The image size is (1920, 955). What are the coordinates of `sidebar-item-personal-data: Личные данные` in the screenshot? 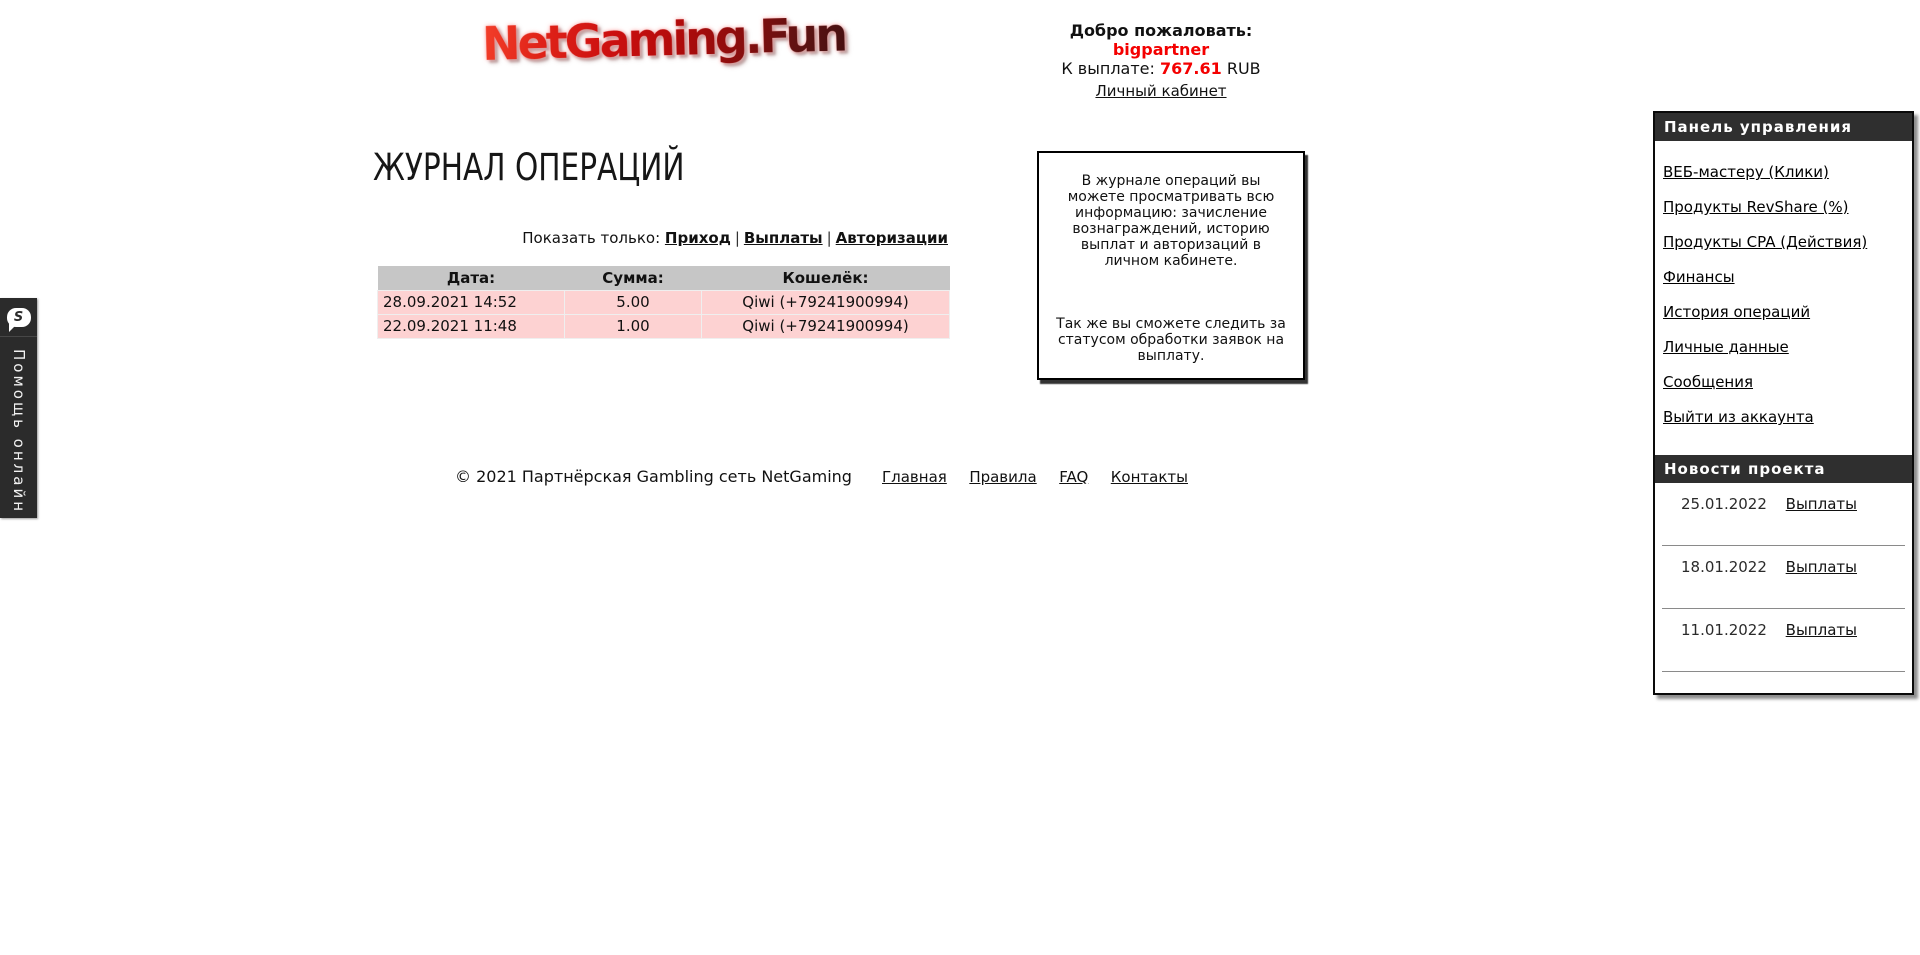 It's located at (1726, 347).